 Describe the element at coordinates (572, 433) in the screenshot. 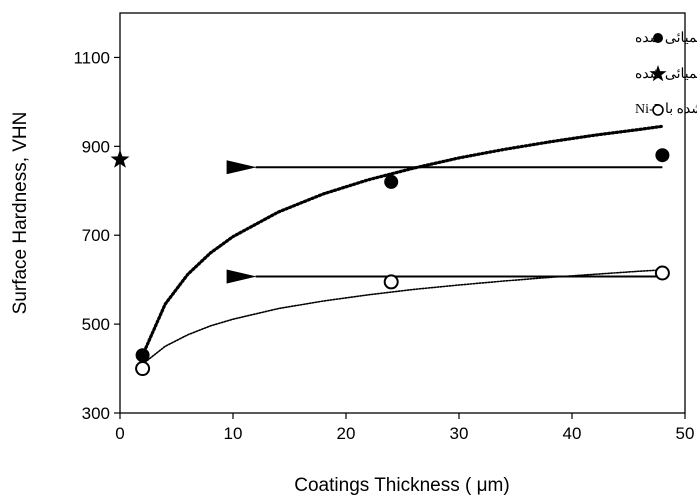

I see `x-tick-label: 40` at that location.